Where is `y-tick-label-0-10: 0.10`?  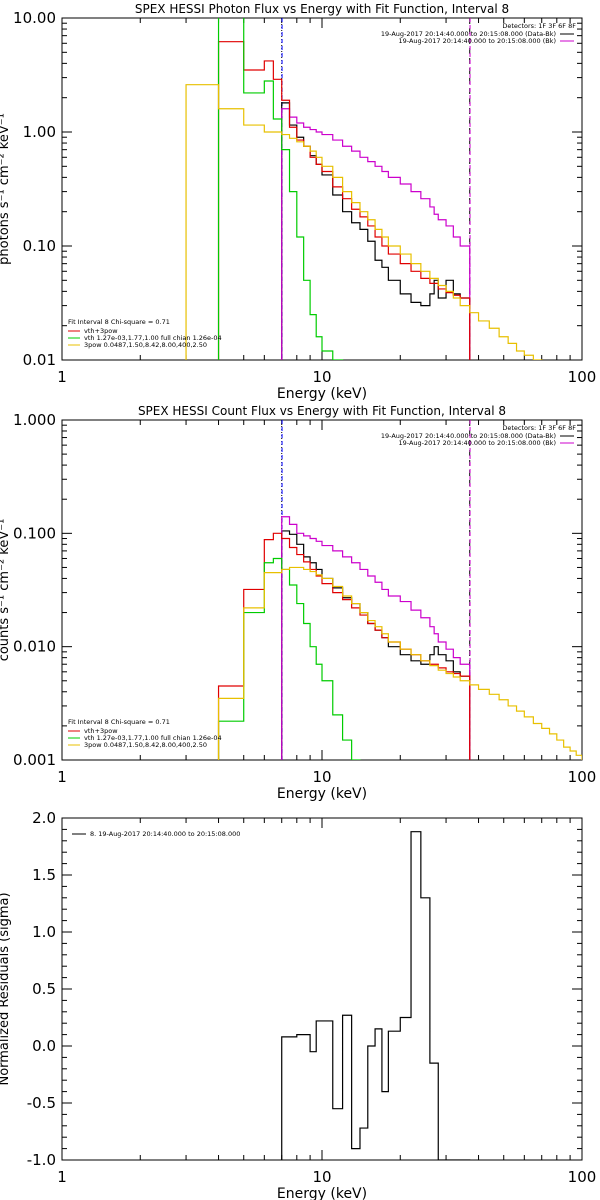 y-tick-label-0-10: 0.10 is located at coordinates (39, 246).